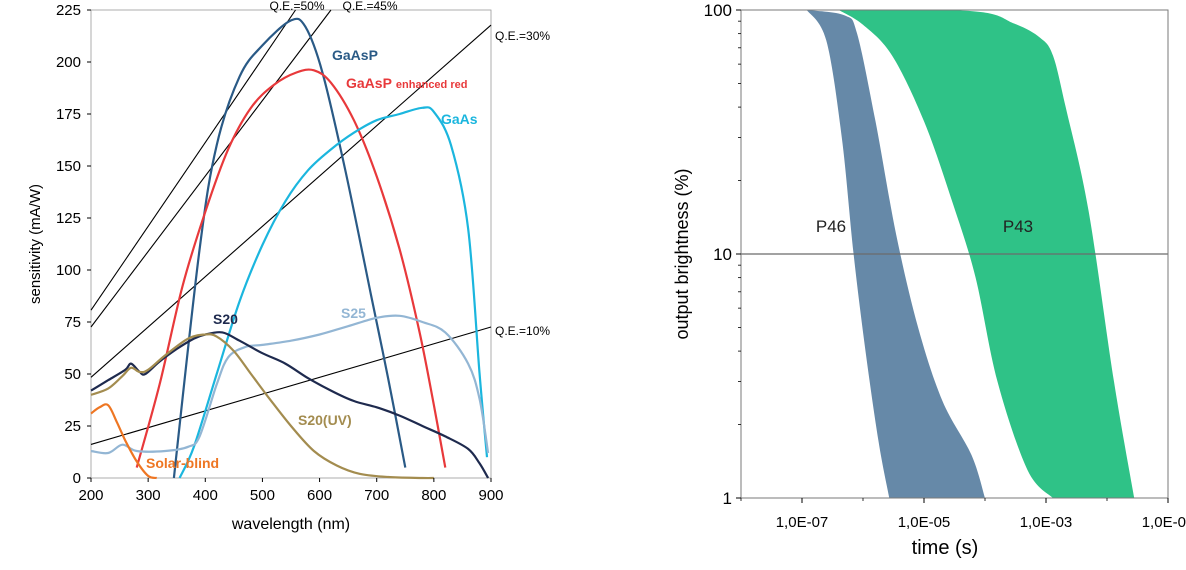  I want to click on x-tick-label: 700, so click(376, 495).